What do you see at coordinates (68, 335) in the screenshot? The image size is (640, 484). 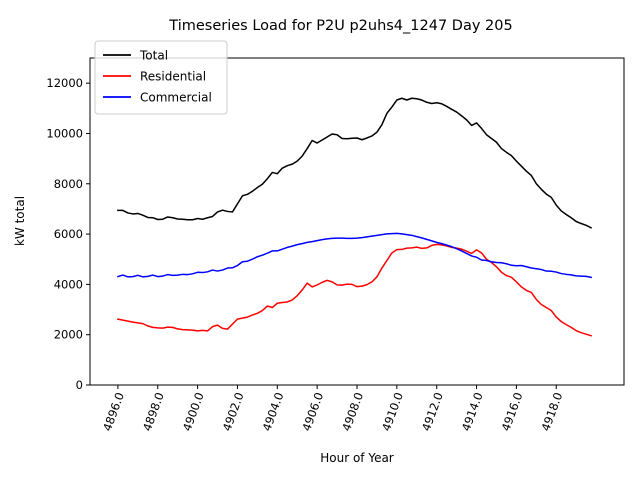 I see `y-tick-label: 2000` at bounding box center [68, 335].